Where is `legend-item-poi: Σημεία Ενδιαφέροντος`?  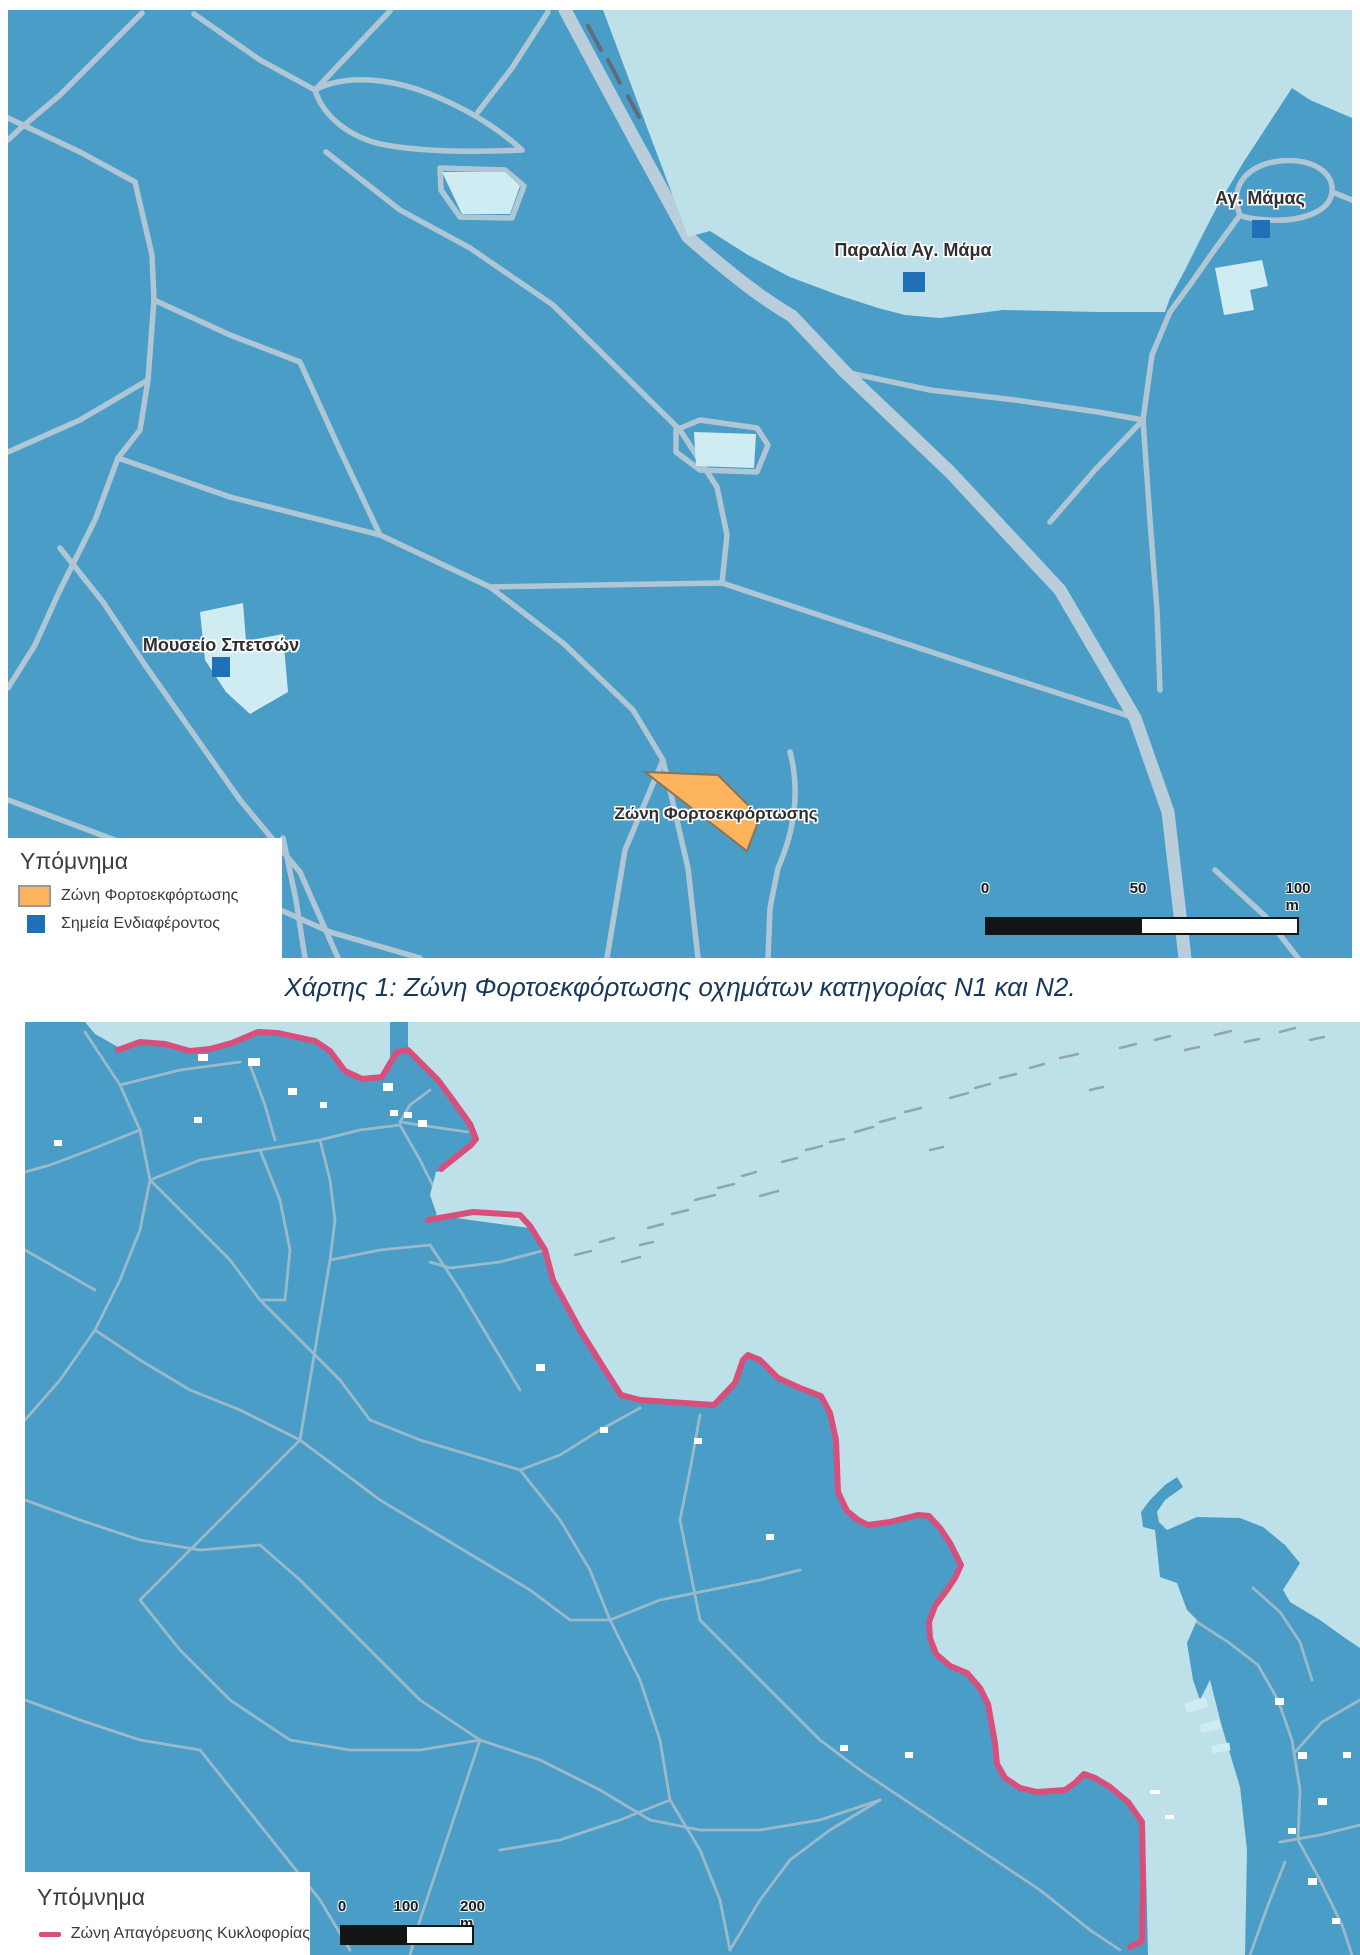
legend-item-poi: Σημεία Ενδιαφέροντος is located at coordinates (150, 924).